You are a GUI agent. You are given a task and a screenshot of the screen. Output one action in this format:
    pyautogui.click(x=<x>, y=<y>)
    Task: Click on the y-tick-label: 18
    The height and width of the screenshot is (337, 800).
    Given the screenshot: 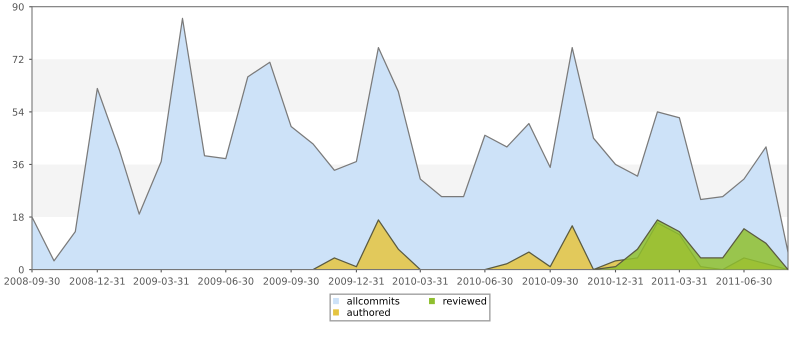 What is the action you would take?
    pyautogui.click(x=18, y=217)
    